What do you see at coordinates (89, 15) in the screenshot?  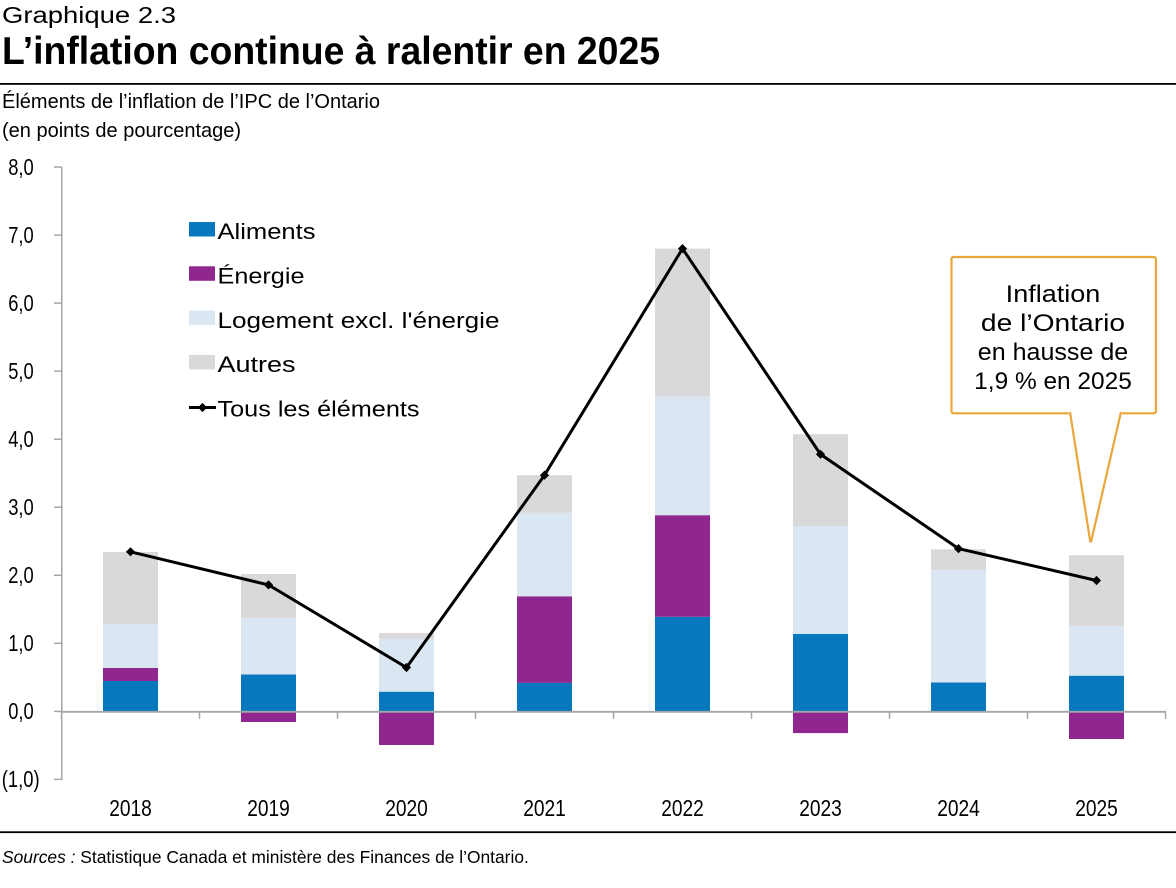 I see `svg-text: Graphique 2.3` at bounding box center [89, 15].